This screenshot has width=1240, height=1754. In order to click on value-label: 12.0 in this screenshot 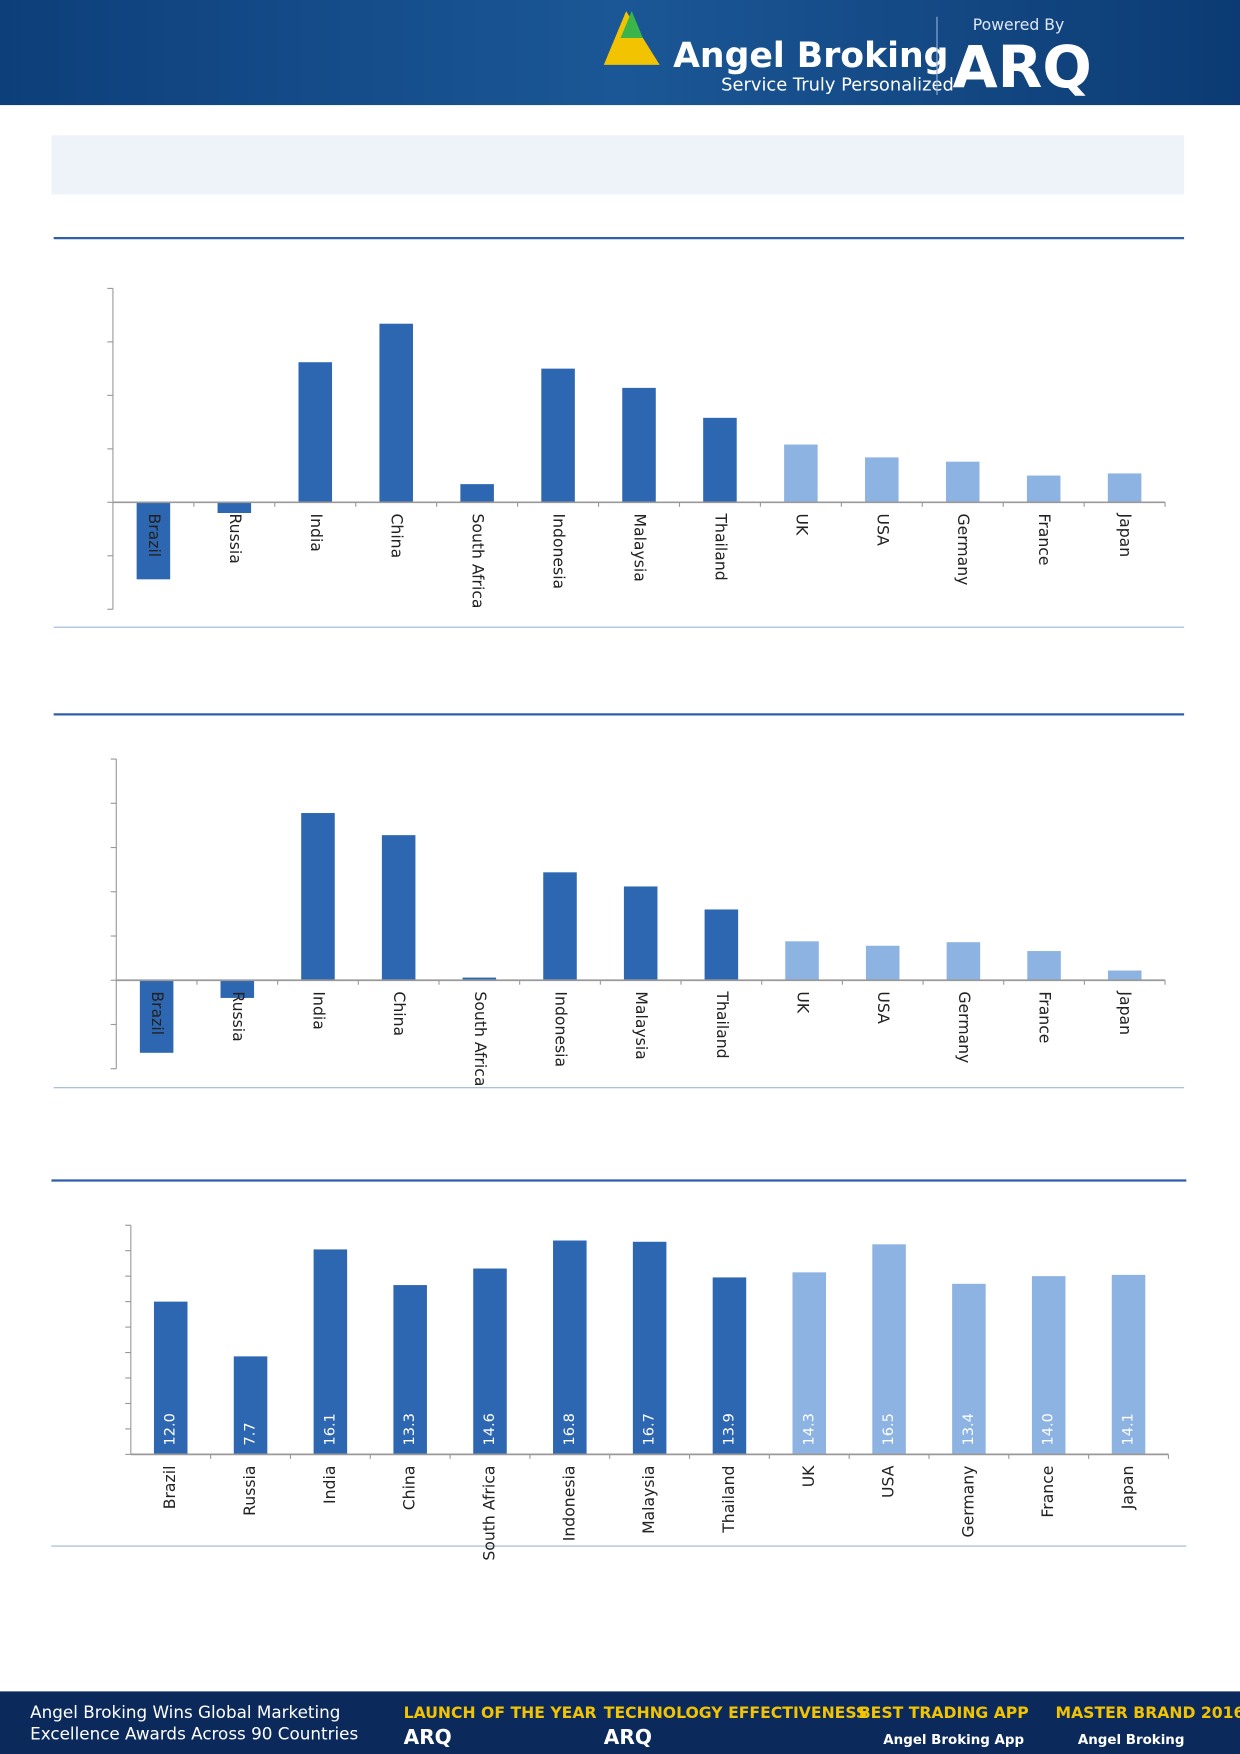, I will do `click(171, 1429)`.